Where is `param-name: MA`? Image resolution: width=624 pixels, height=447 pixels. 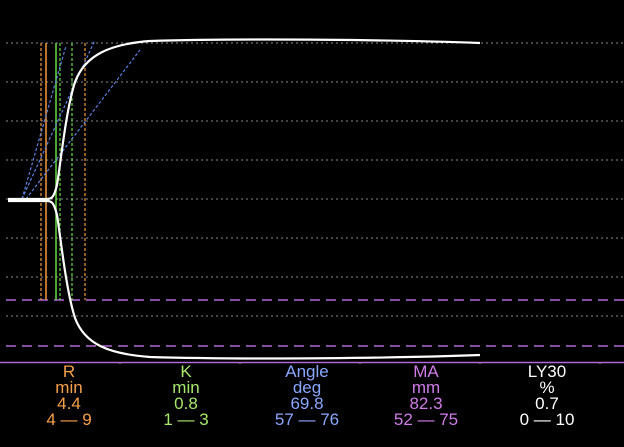
param-name: MA is located at coordinates (426, 371).